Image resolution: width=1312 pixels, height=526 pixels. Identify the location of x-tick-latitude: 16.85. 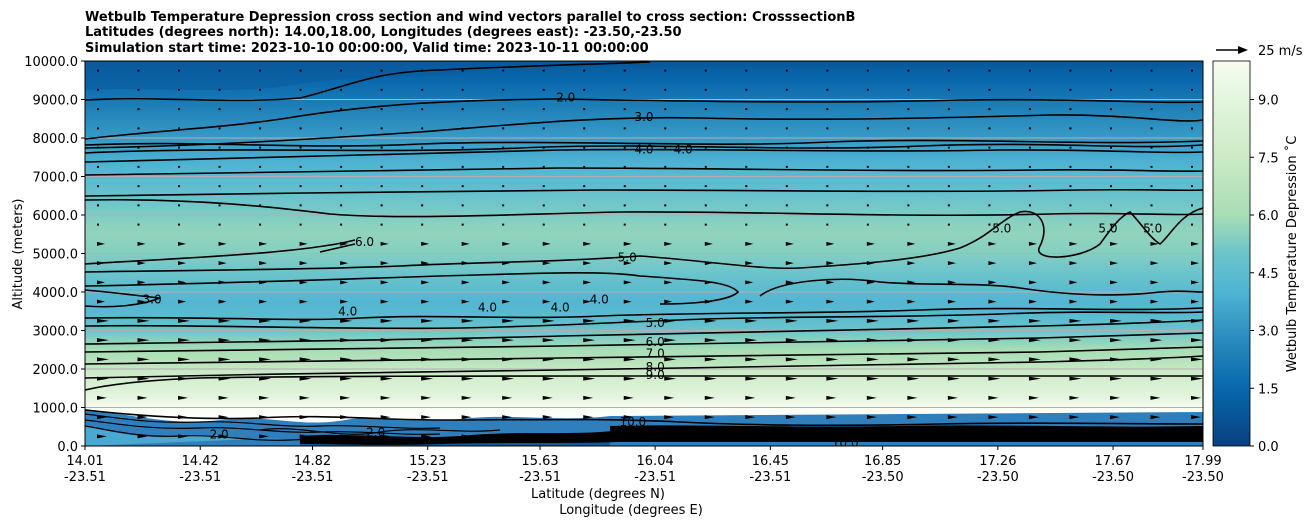
(882, 461).